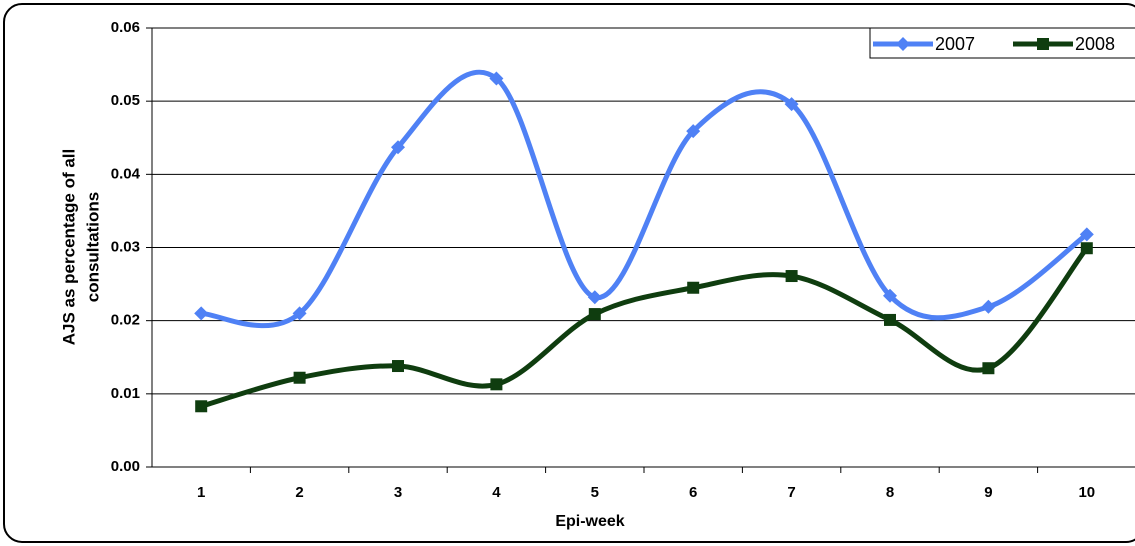 The height and width of the screenshot is (546, 1135). What do you see at coordinates (125, 100) in the screenshot?
I see `y-tick-label: 0.05` at bounding box center [125, 100].